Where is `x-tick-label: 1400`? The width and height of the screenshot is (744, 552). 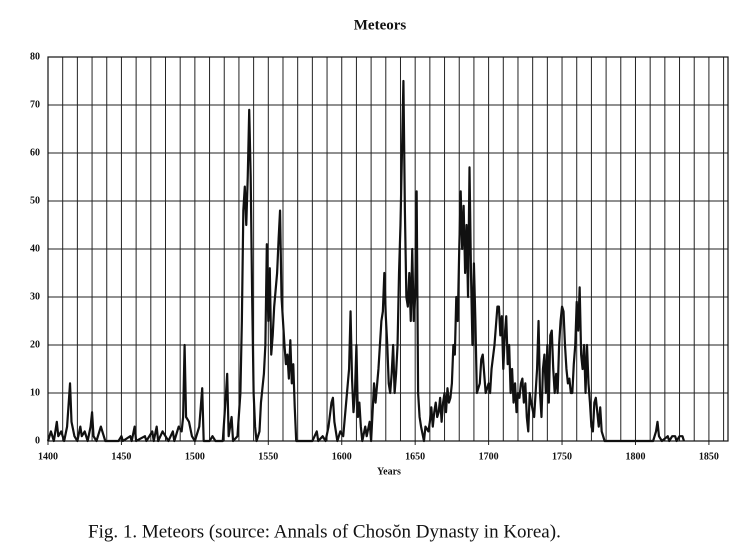
x-tick-label: 1400 is located at coordinates (48, 456).